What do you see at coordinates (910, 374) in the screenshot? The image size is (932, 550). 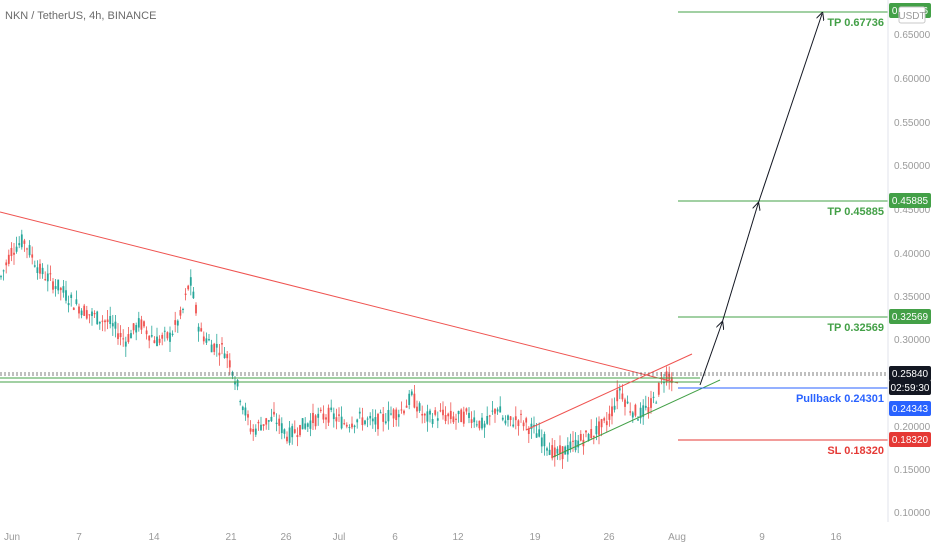 I see `price-tag-label: 0.25840` at bounding box center [910, 374].